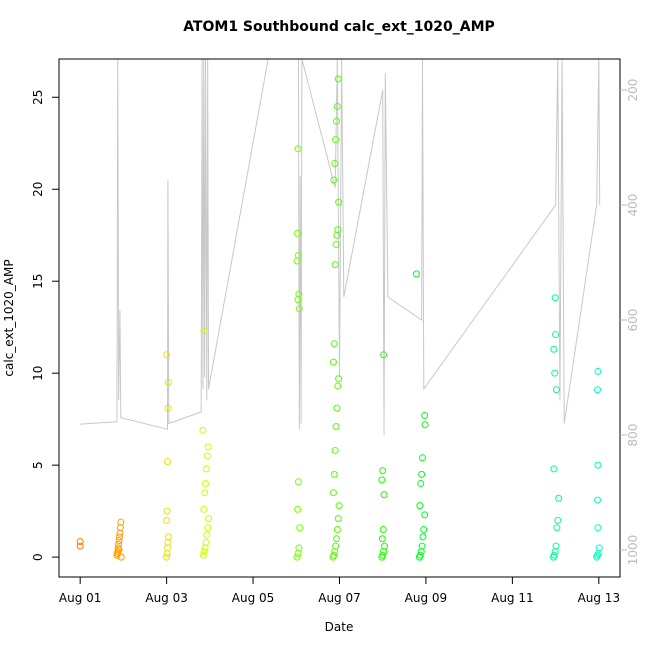  I want to click on x-tick-label: Aug 01, so click(80, 598).